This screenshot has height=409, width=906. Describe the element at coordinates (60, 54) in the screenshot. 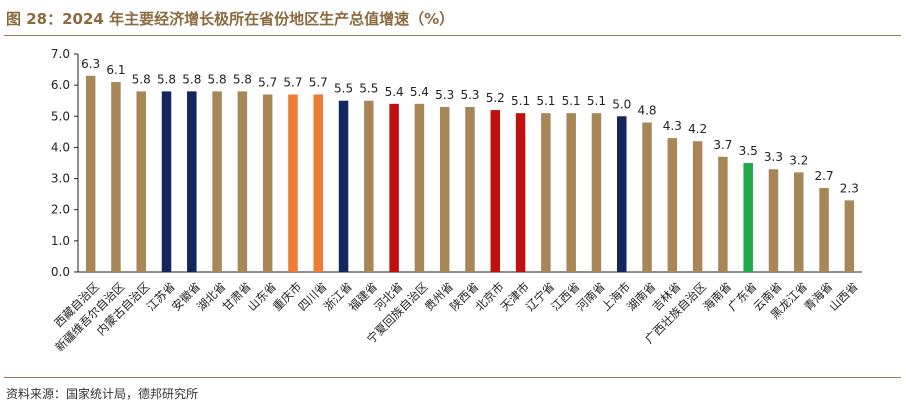

I see `y-tick-label: 7.0` at that location.